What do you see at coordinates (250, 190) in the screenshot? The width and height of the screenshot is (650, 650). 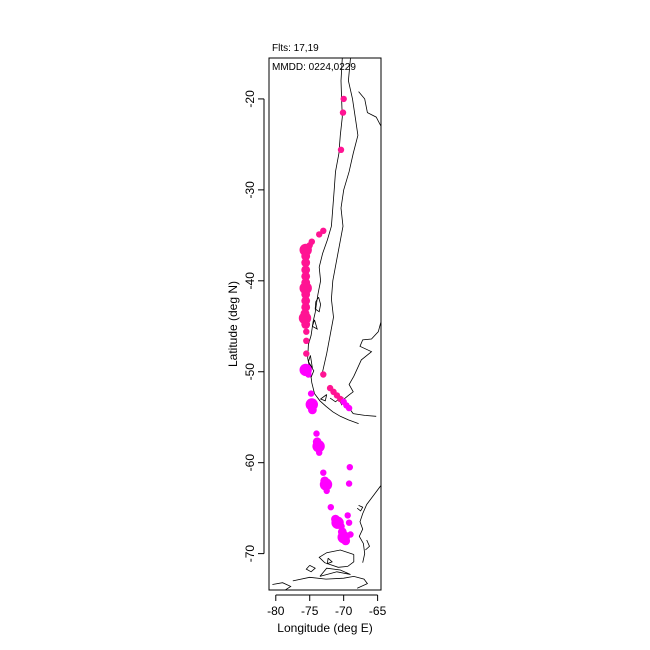 I see `y-tick-label-1: -30` at bounding box center [250, 190].